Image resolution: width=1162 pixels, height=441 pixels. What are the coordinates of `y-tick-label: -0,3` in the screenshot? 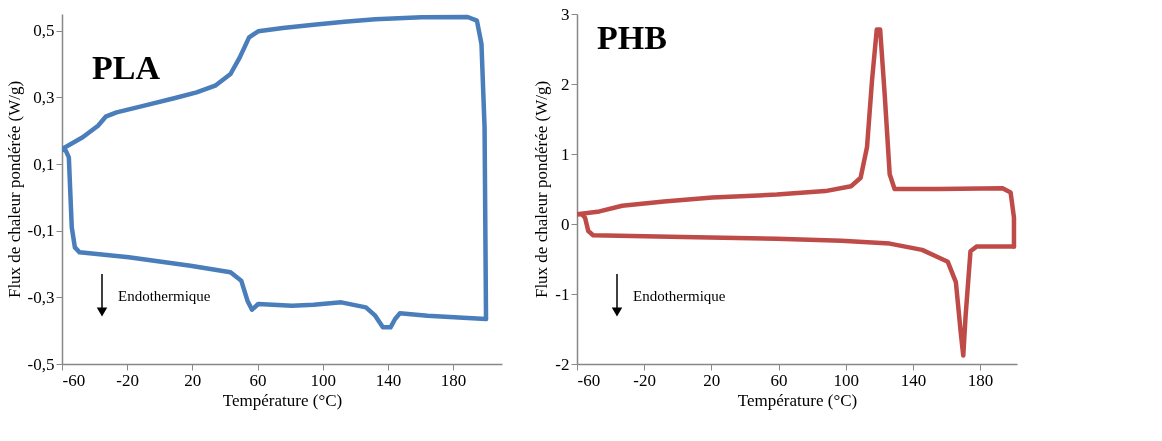 It's located at (41, 297).